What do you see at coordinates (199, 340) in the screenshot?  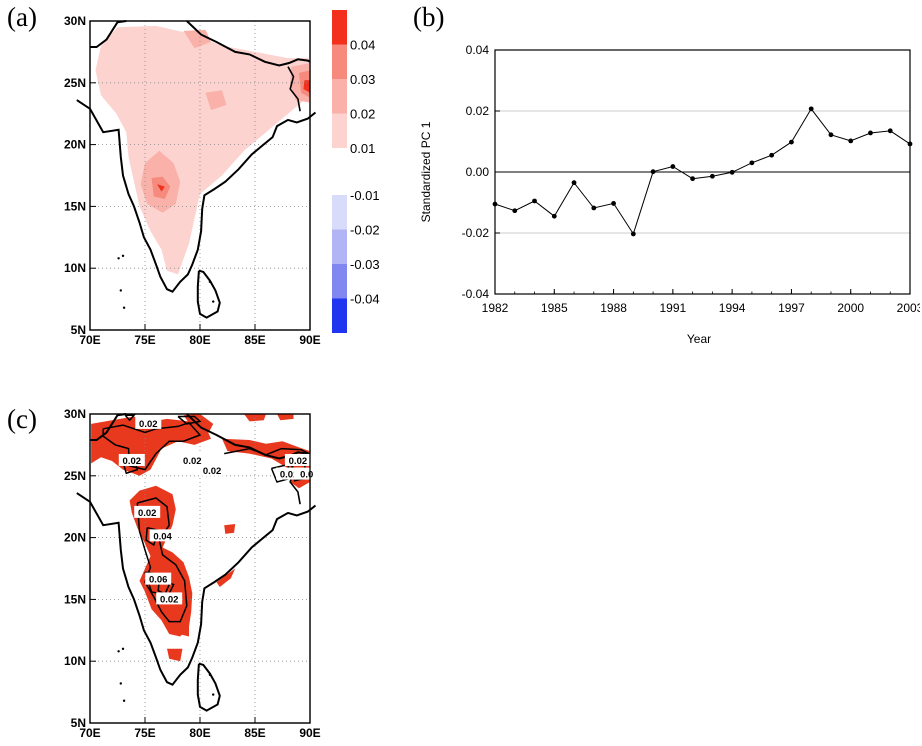 I see `x-tick-label: 80E` at bounding box center [199, 340].